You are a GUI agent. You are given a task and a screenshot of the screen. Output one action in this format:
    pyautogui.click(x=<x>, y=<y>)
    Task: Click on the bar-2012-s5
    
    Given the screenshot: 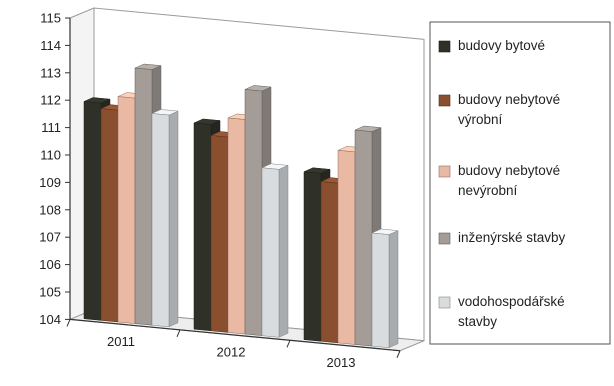 What is the action you would take?
    pyautogui.click(x=270, y=252)
    